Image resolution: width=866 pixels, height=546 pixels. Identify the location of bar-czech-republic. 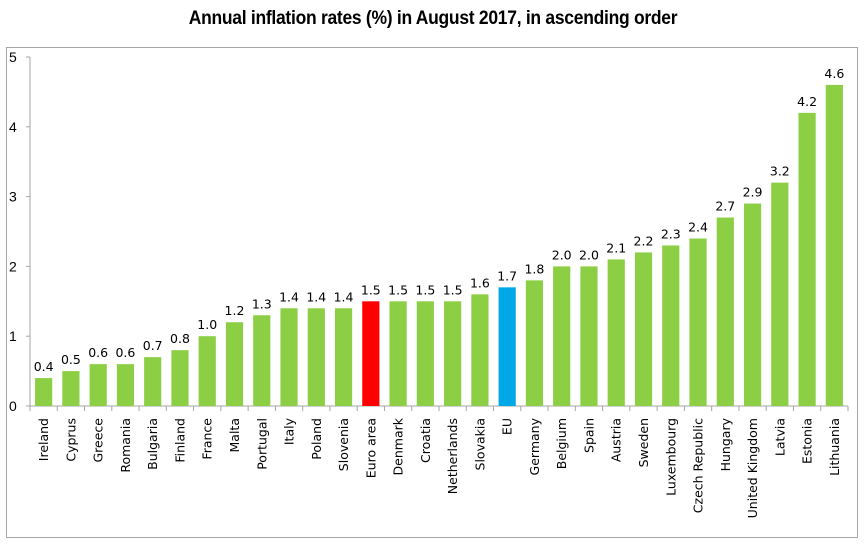
(698, 322).